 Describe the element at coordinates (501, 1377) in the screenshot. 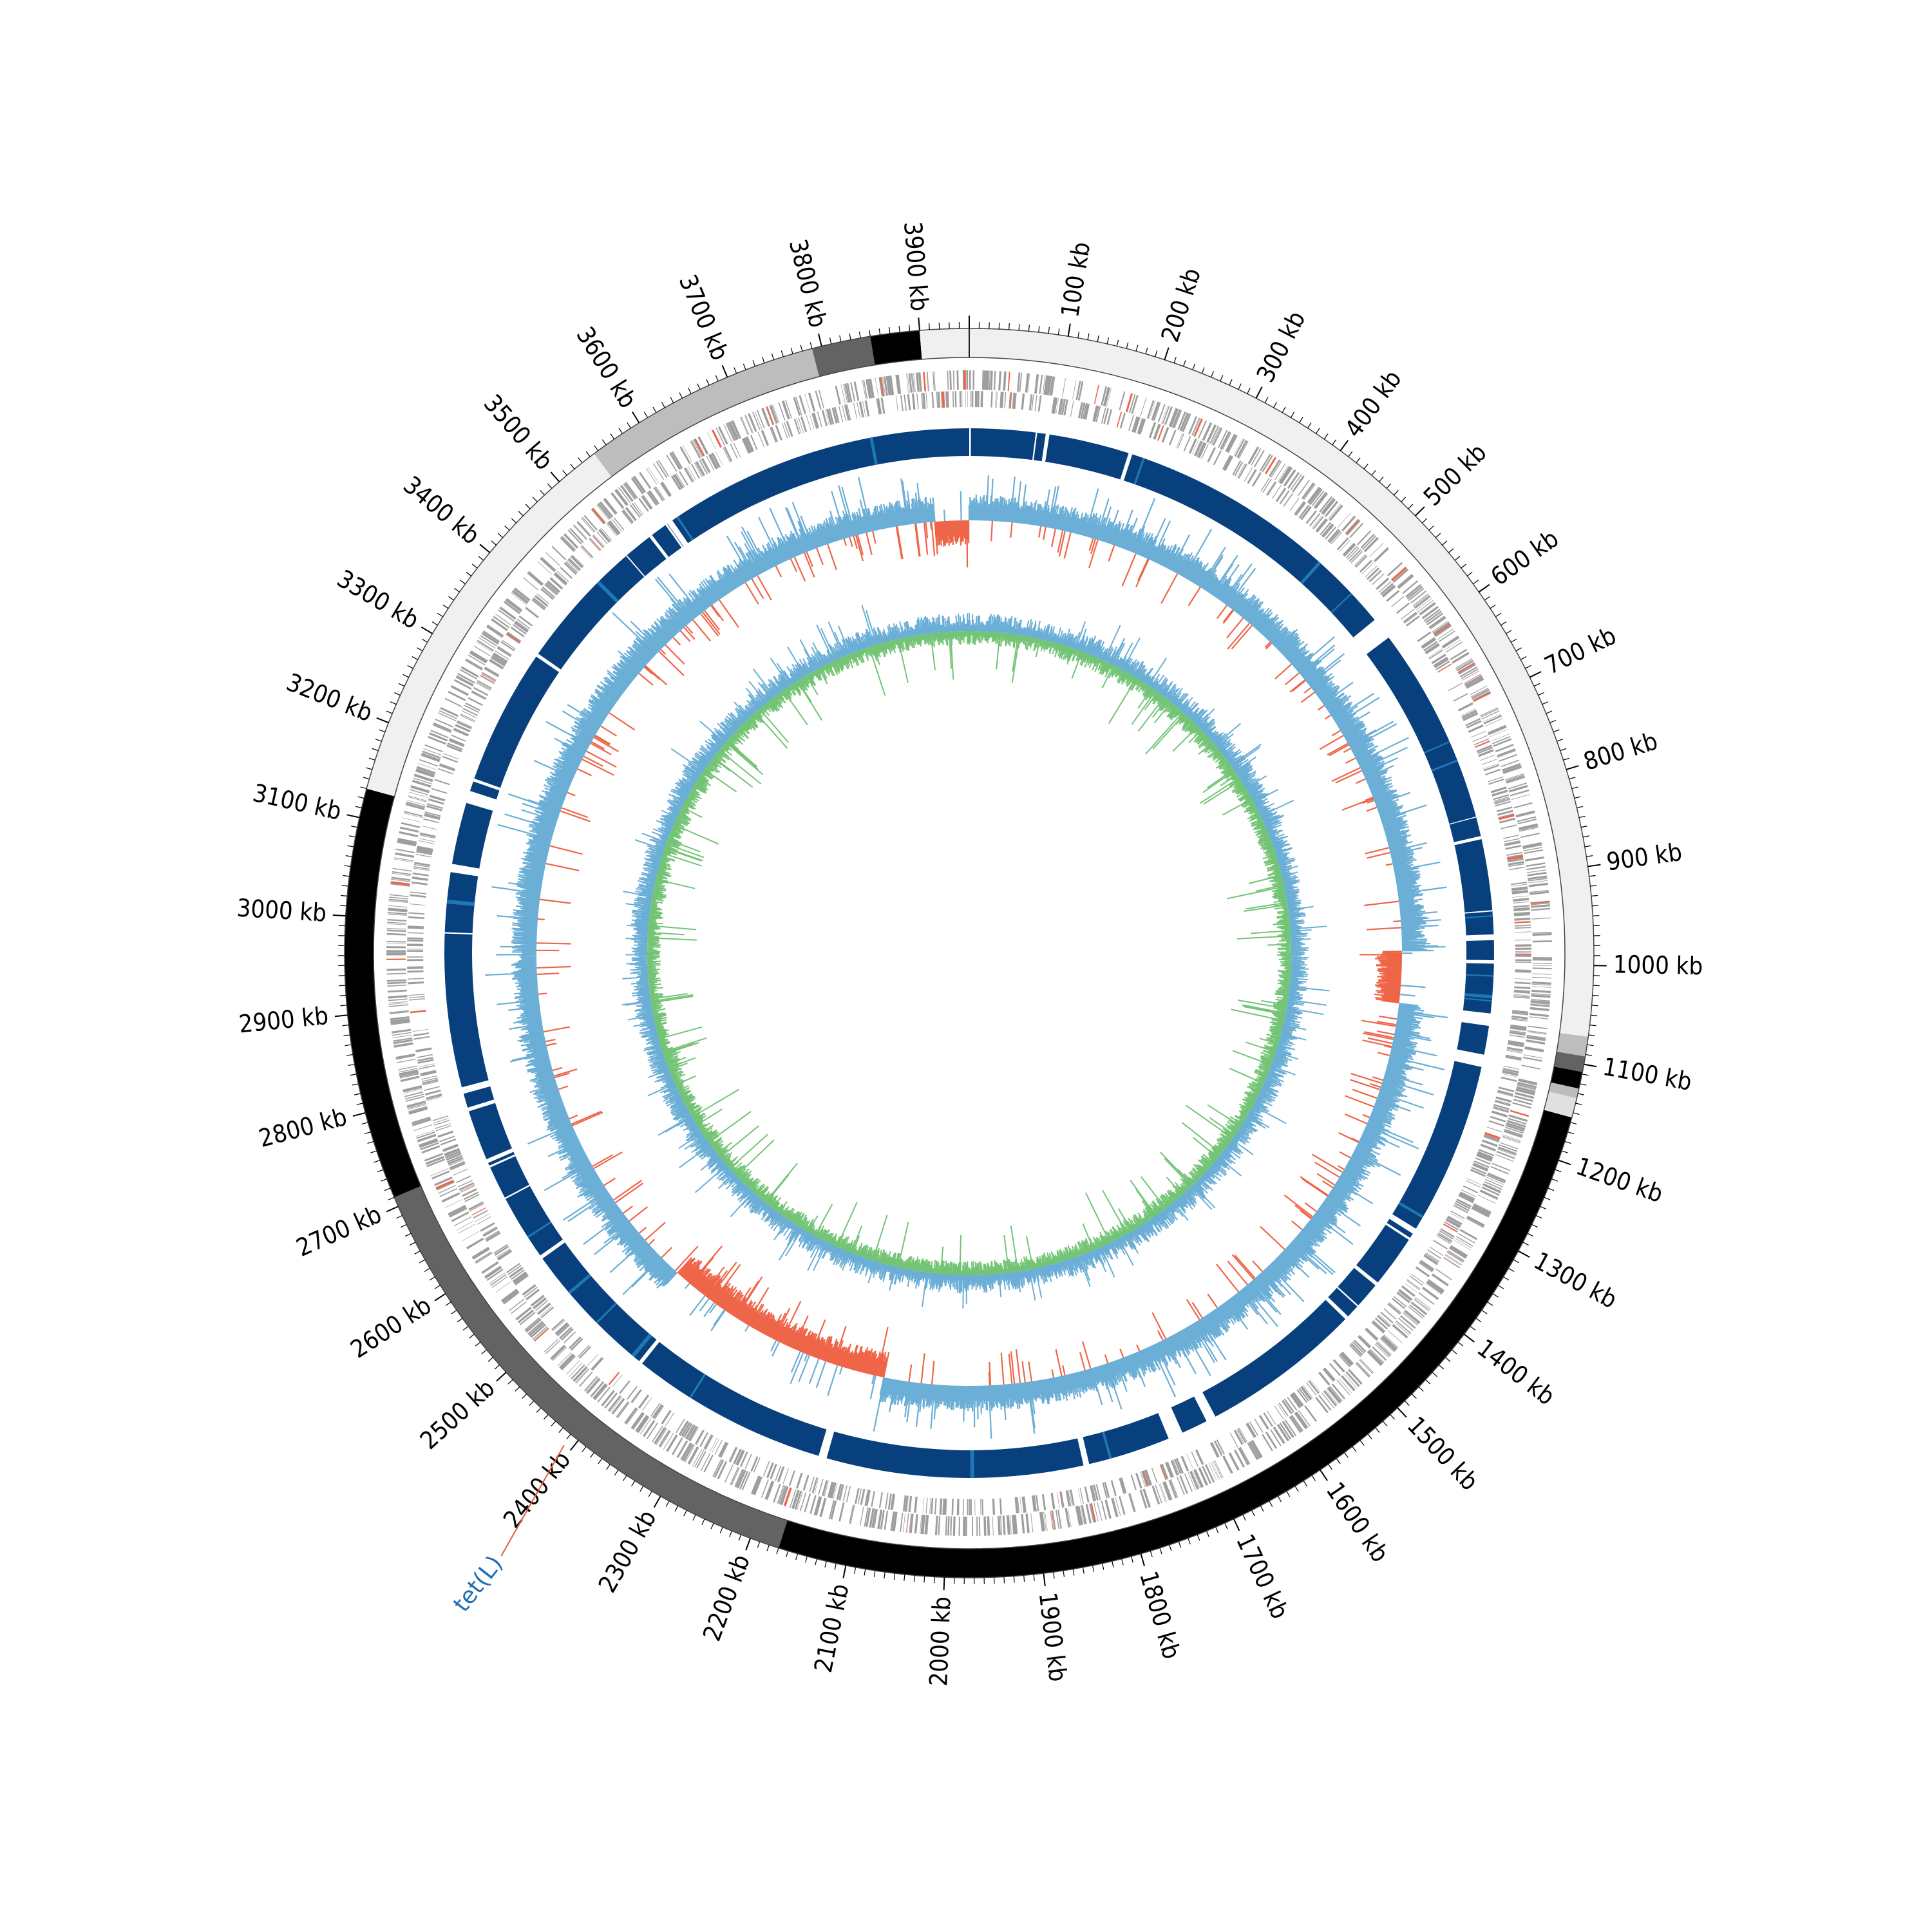

I see `major-tick` at that location.